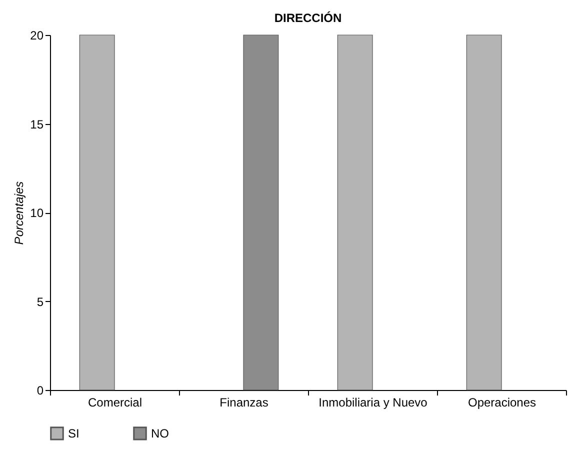  Describe the element at coordinates (502, 403) in the screenshot. I see `x-tick-label: Operaciones` at that location.